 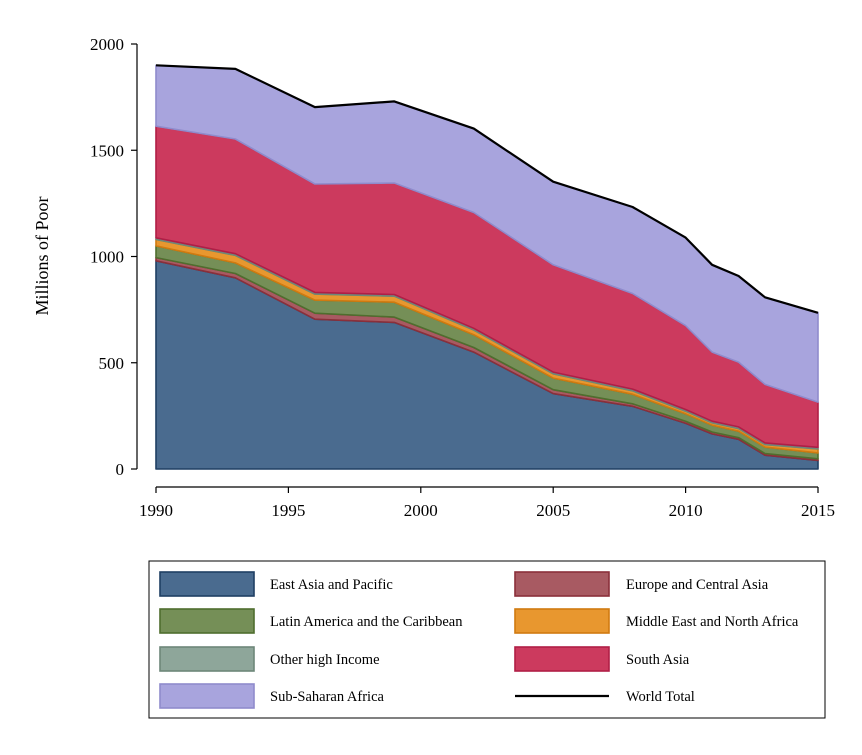 I want to click on y-tick-label-1000: 1000, so click(x=107, y=257).